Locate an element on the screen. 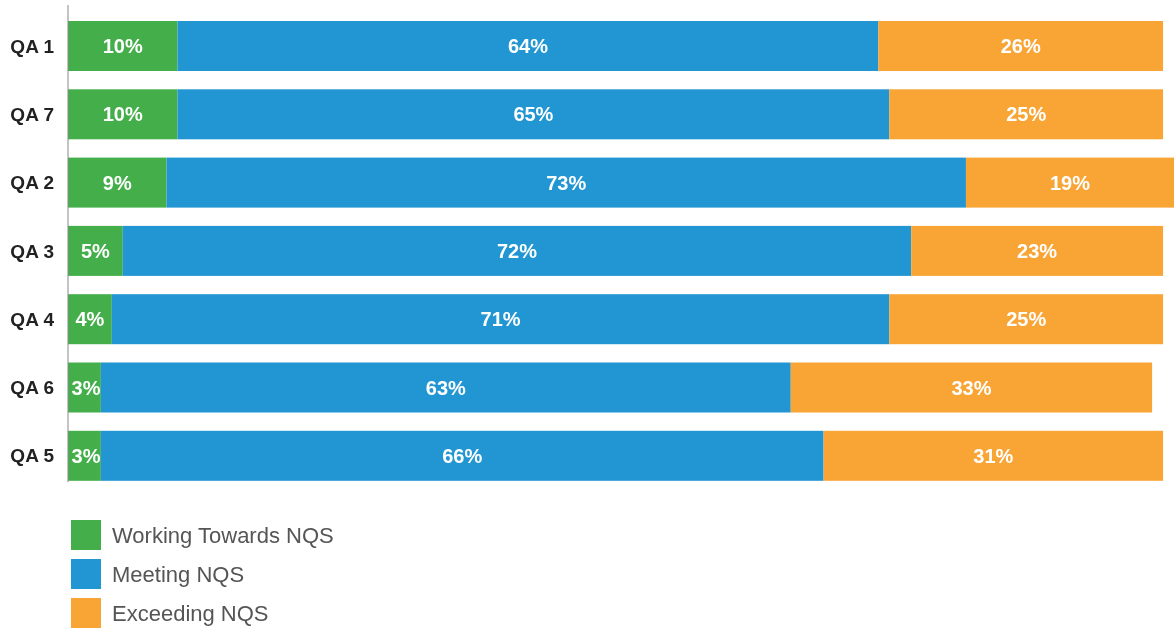  data-label: 23% is located at coordinates (1037, 250).